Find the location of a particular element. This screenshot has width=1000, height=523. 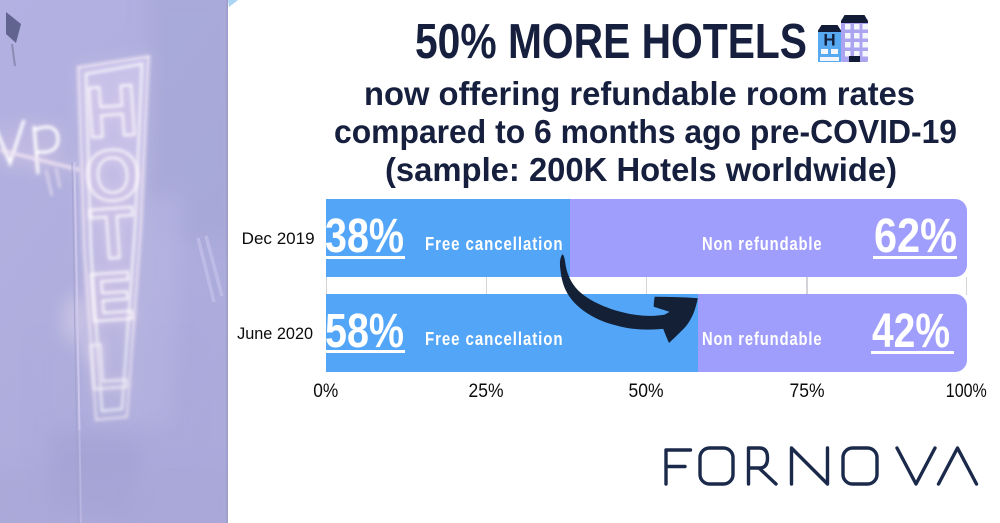

svg-text: E is located at coordinates (111, 297).